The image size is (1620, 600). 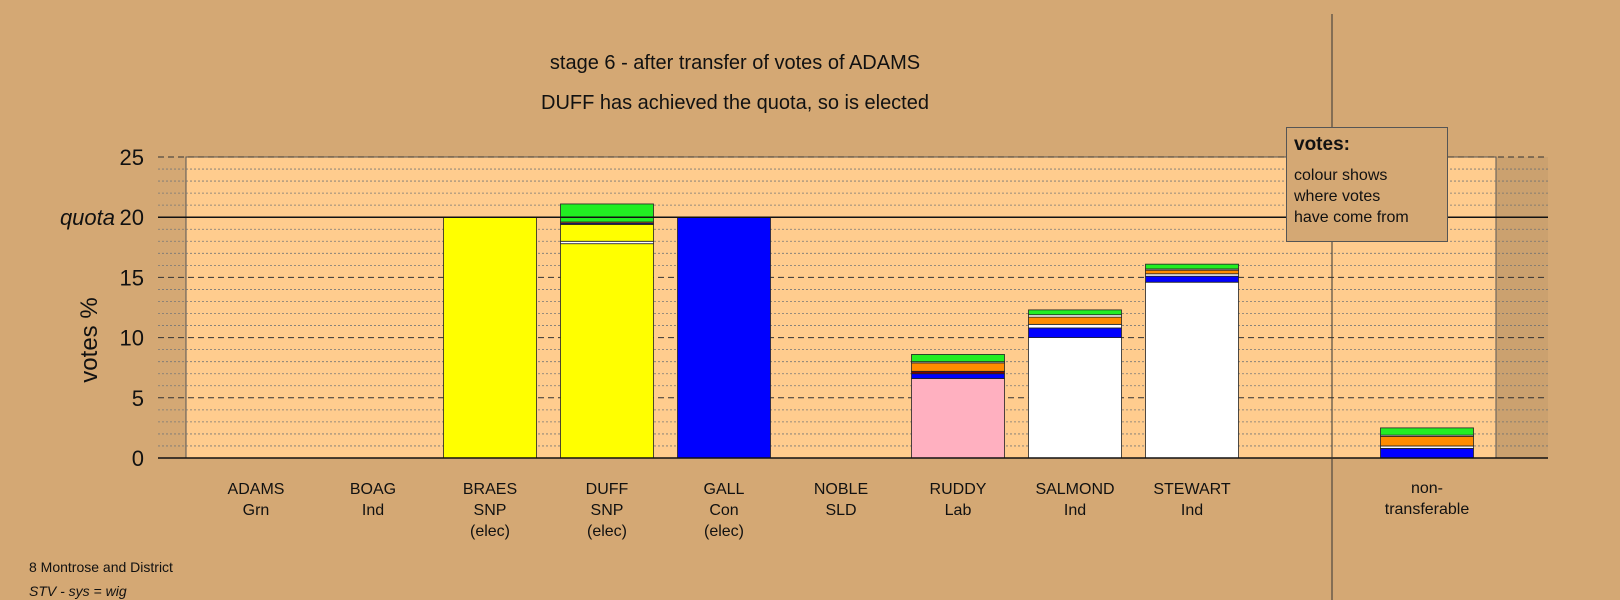 What do you see at coordinates (1427, 488) in the screenshot?
I see `nontransferable-label: non-` at bounding box center [1427, 488].